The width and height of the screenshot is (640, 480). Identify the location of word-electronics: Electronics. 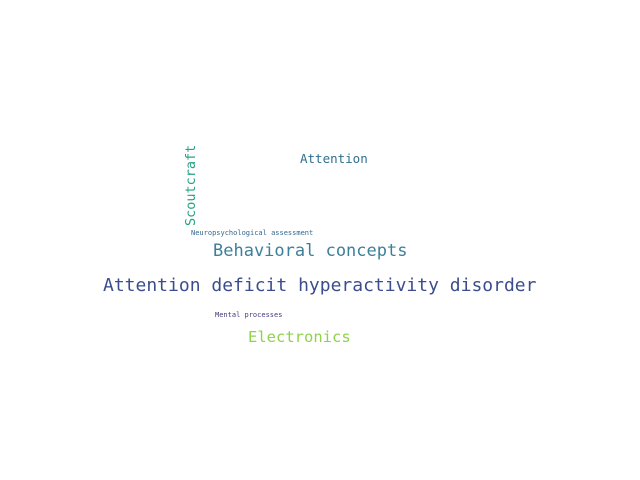
(299, 337).